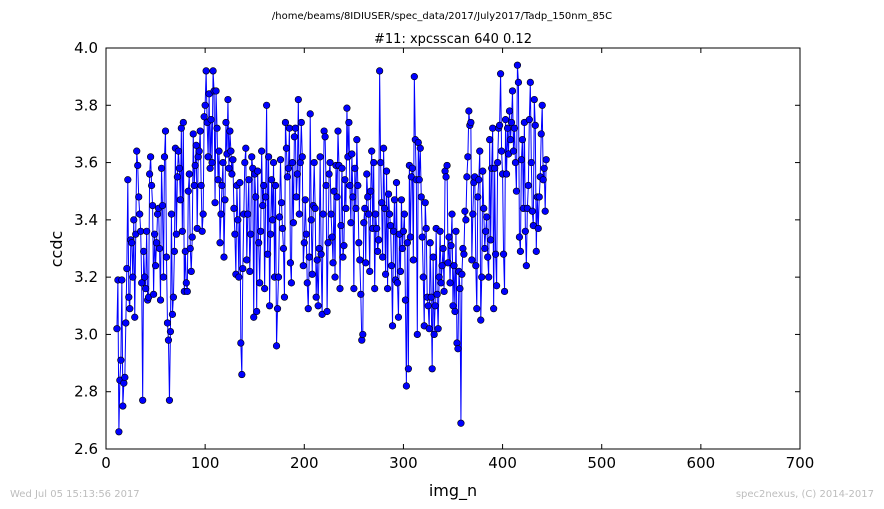 The image size is (884, 509). What do you see at coordinates (86, 392) in the screenshot?
I see `y-tick-label: 2.8` at bounding box center [86, 392].